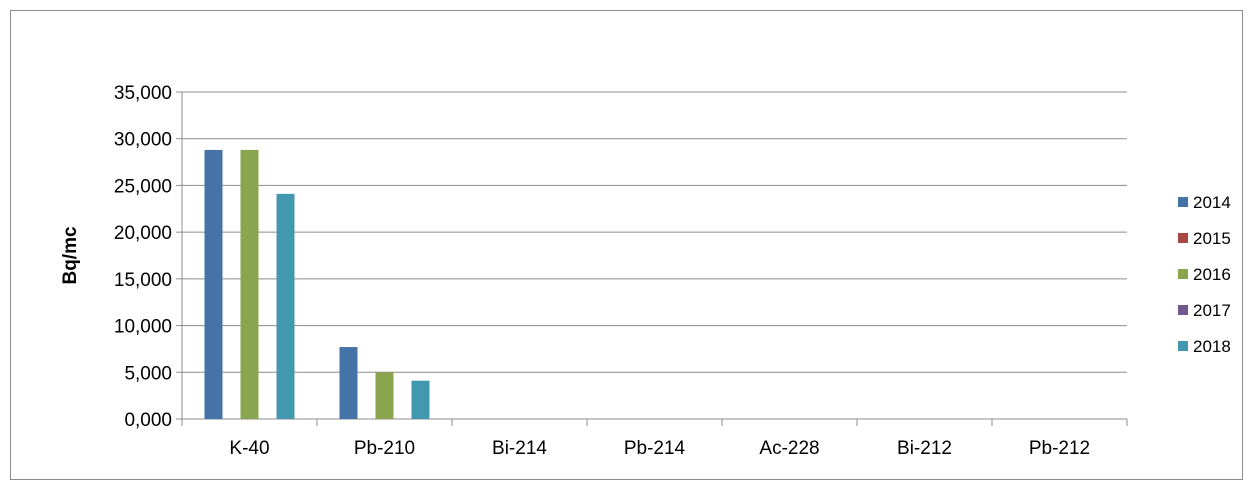  What do you see at coordinates (1212, 310) in the screenshot?
I see `legend-label: 2017` at bounding box center [1212, 310].